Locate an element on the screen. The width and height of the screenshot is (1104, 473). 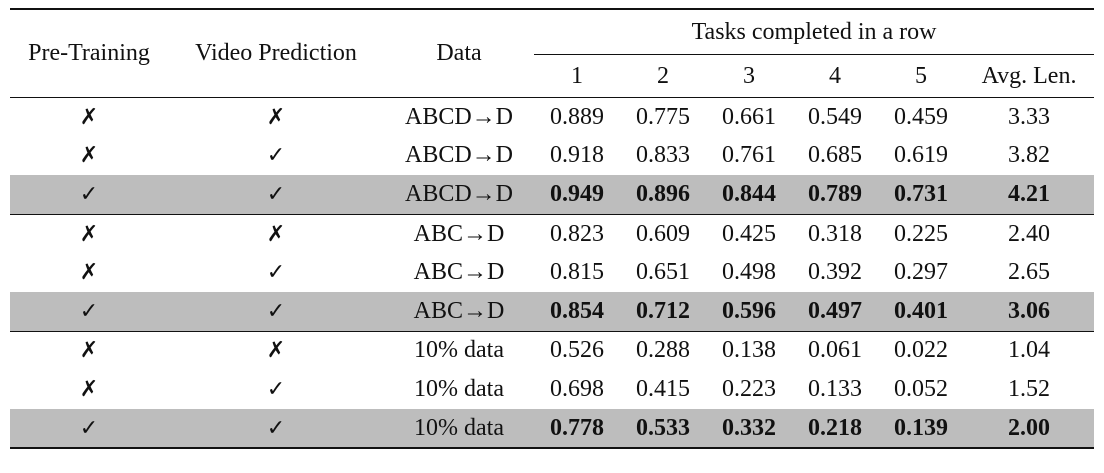
value-cell: 0.401 is located at coordinates (921, 311).